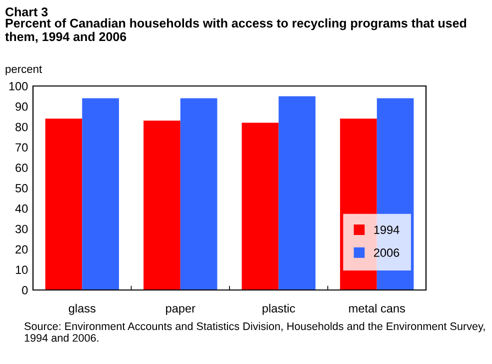 The width and height of the screenshot is (492, 364). Describe the element at coordinates (387, 252) in the screenshot. I see `legend-label: 2006` at that location.